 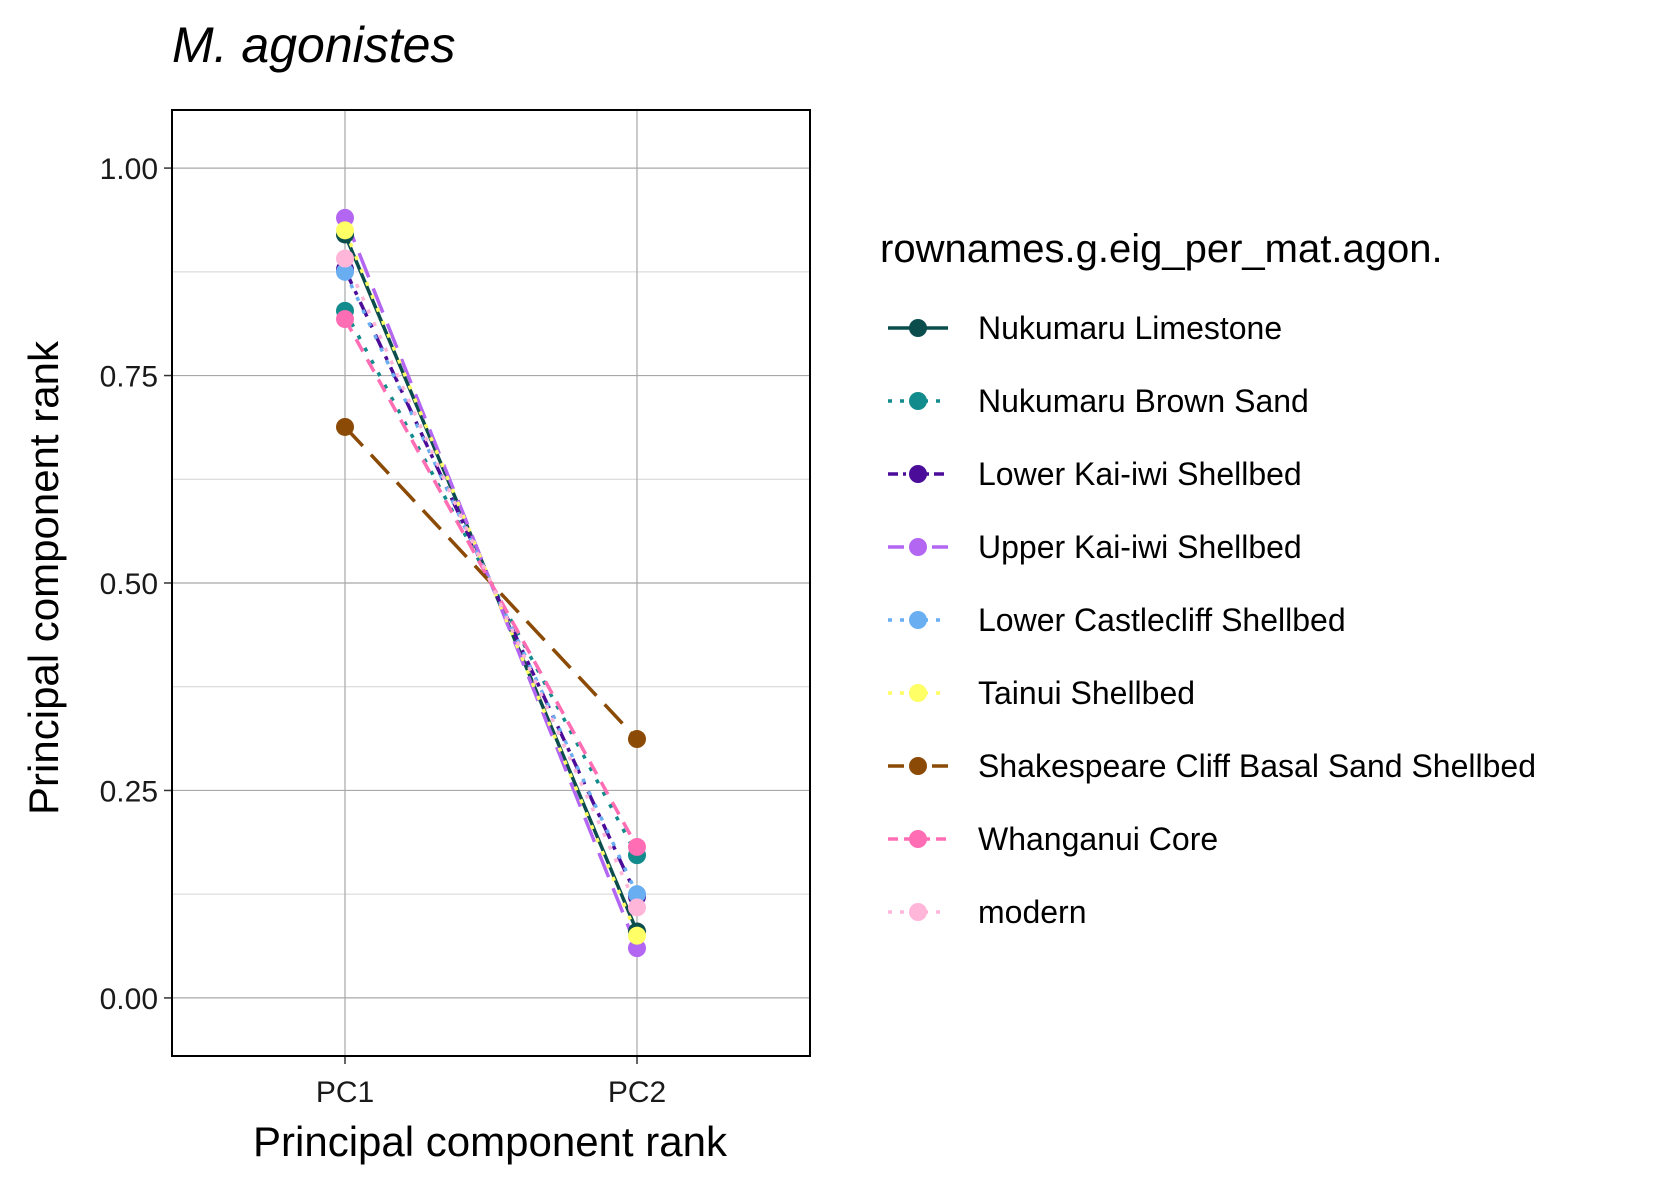 I want to click on y-tick-label: 0.75, so click(x=129, y=377).